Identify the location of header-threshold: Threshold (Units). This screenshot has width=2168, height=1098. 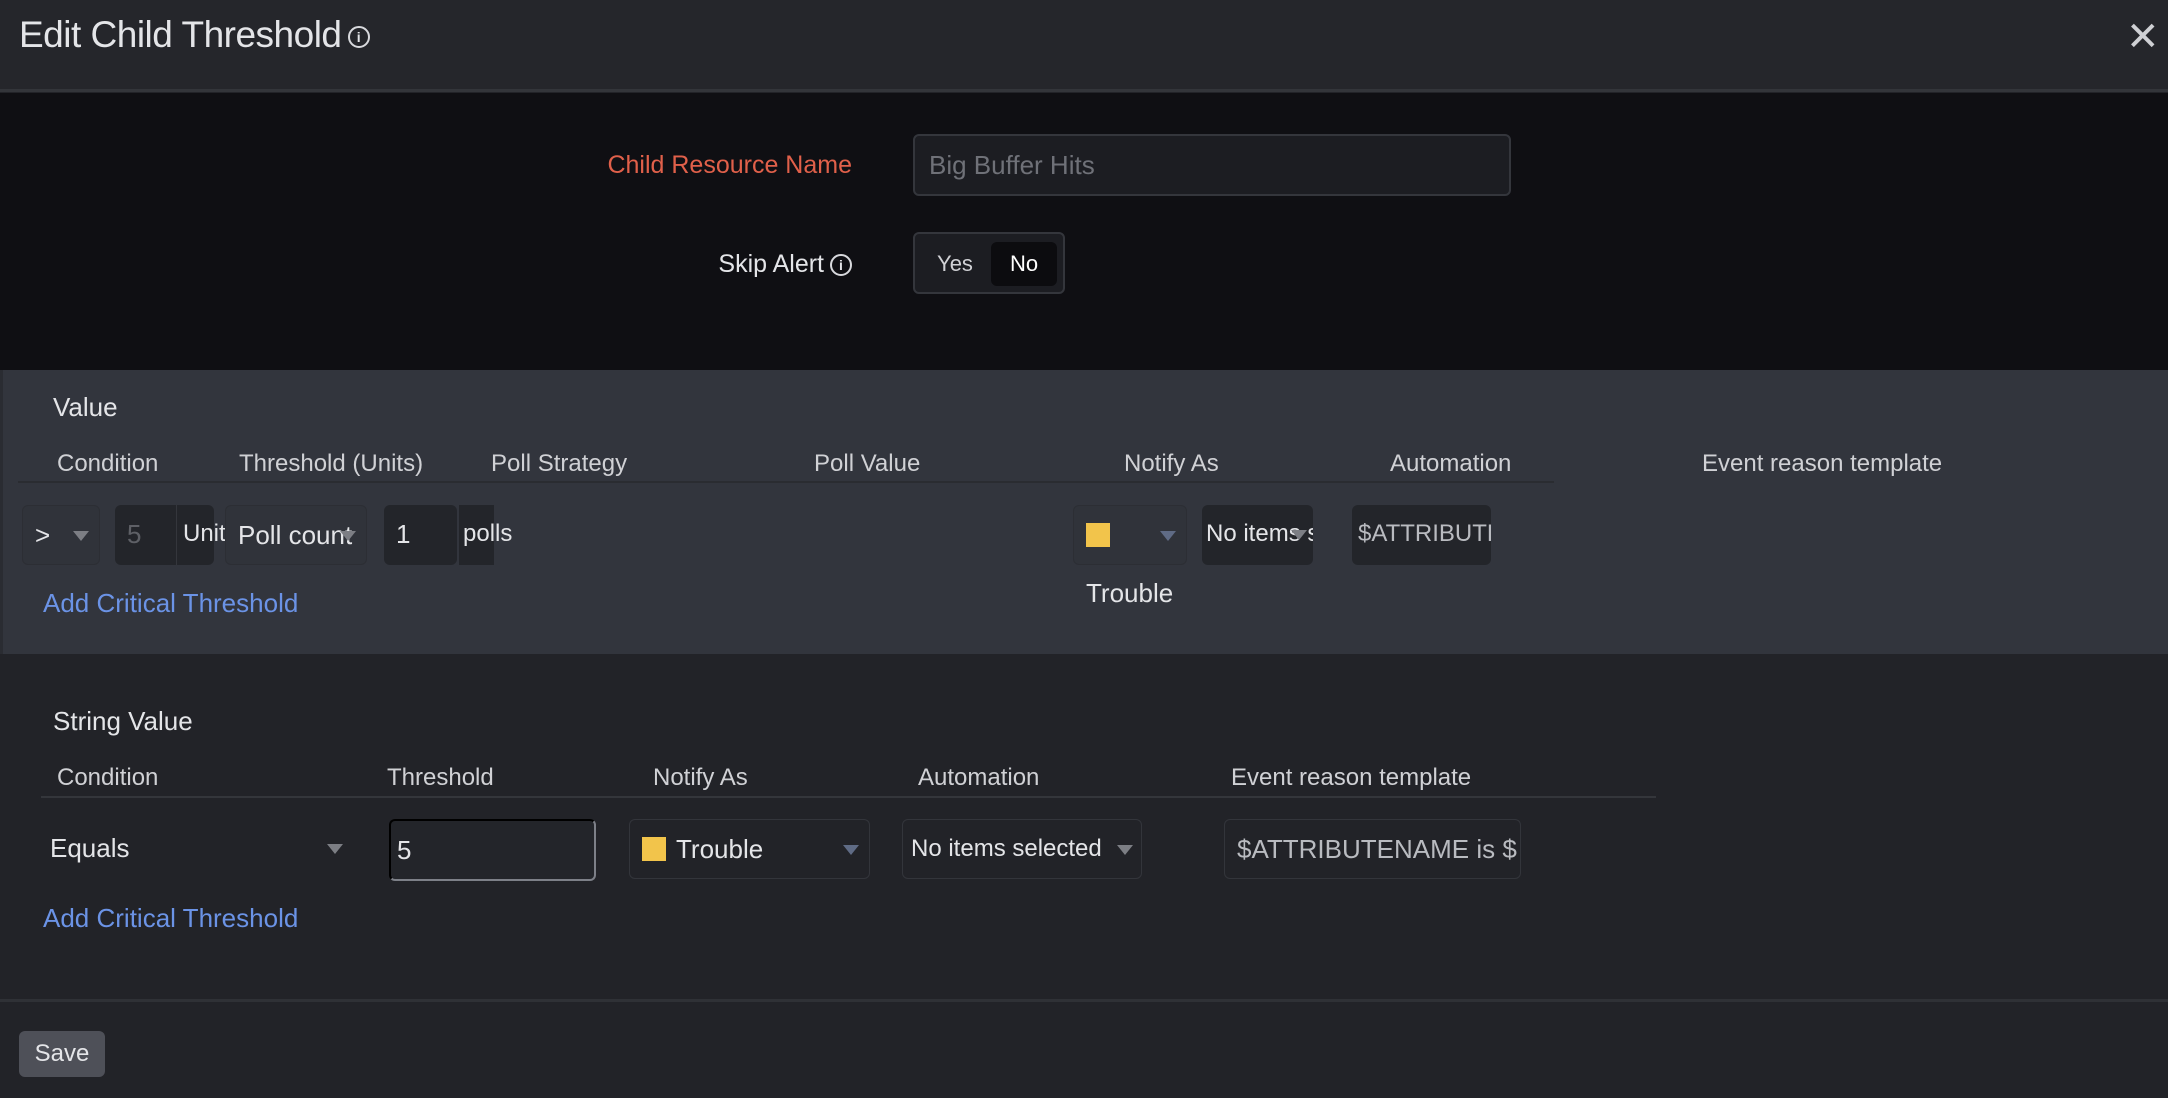
(331, 463).